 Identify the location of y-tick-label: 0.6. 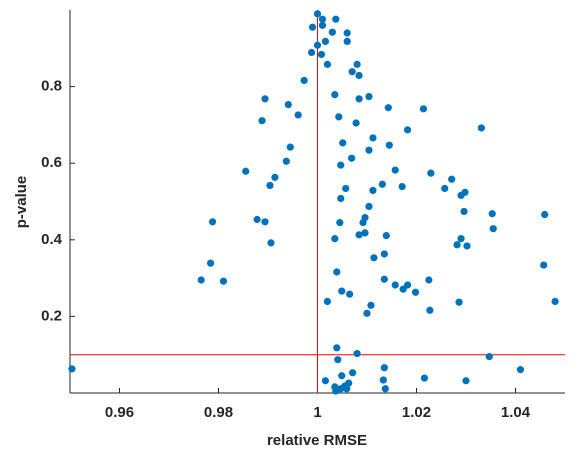
(51, 162).